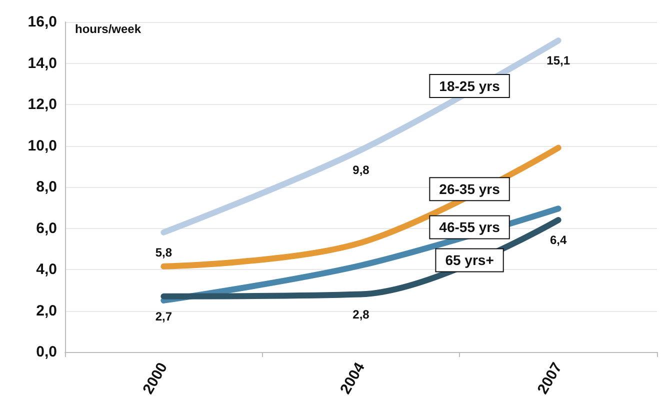 This screenshot has height=416, width=672. What do you see at coordinates (42, 145) in the screenshot?
I see `y-tick-label: 10,0` at bounding box center [42, 145].